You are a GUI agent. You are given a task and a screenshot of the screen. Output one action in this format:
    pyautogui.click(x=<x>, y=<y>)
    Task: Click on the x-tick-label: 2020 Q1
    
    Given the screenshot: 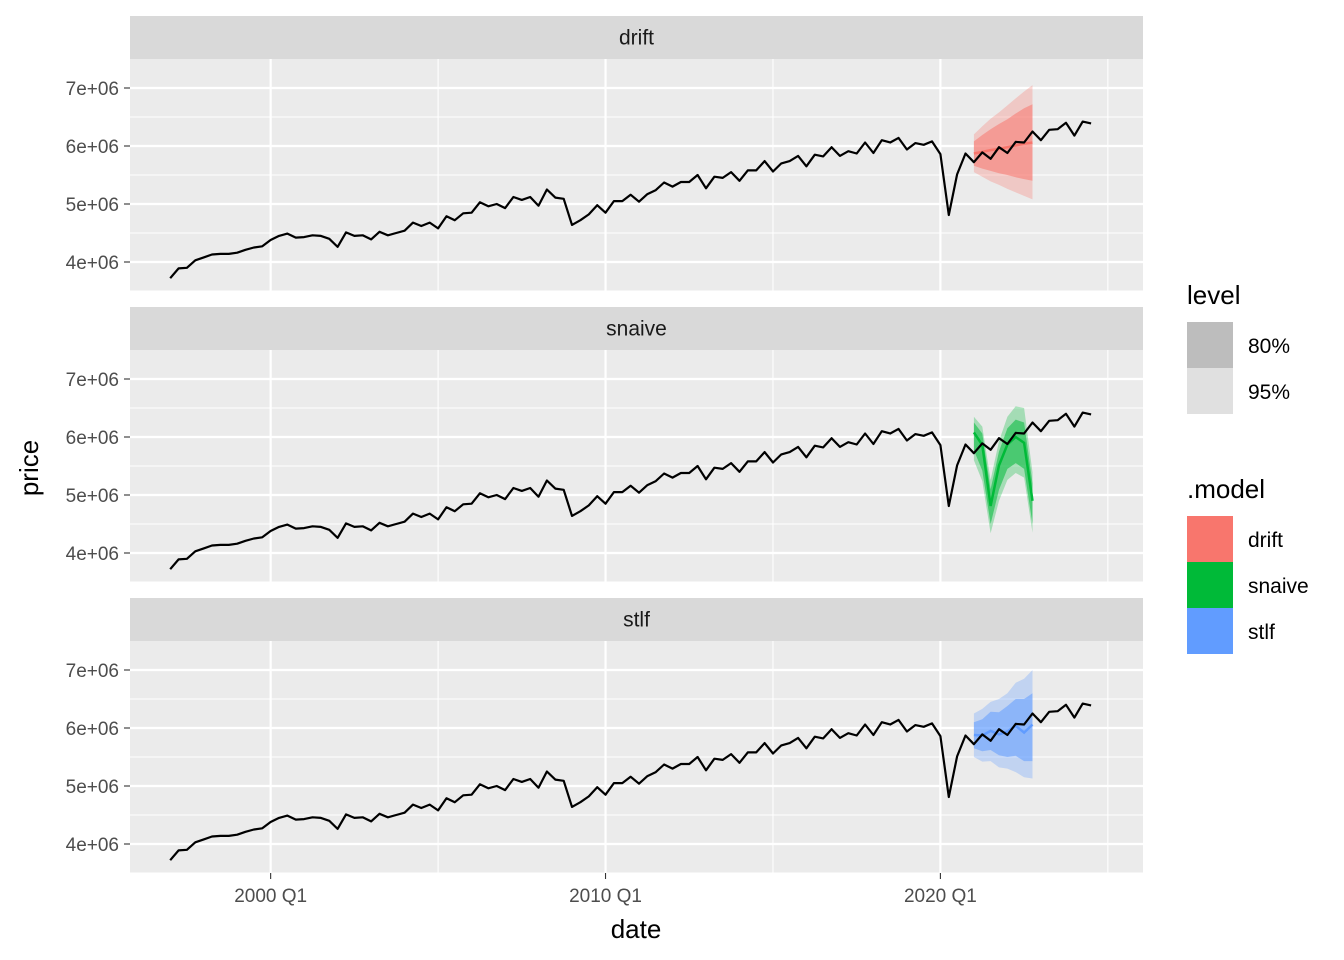 What is the action you would take?
    pyautogui.click(x=940, y=896)
    